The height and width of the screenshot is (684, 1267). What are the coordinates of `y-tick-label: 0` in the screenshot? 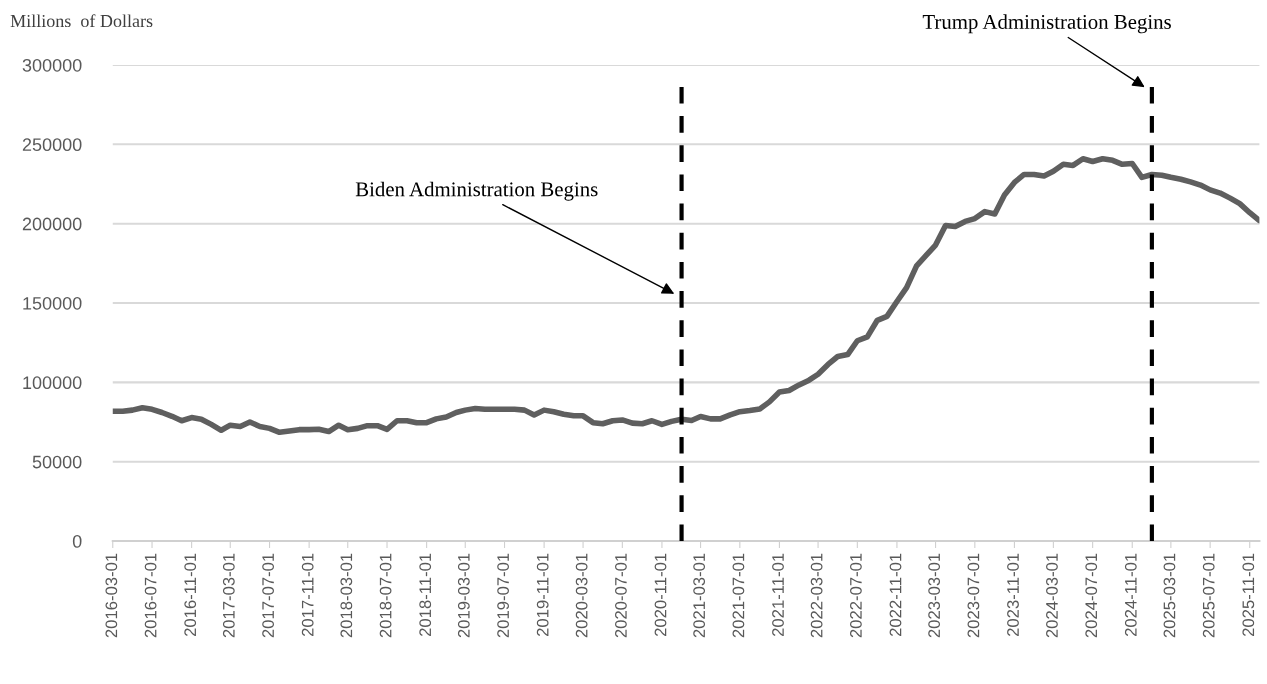 It's located at (77, 541).